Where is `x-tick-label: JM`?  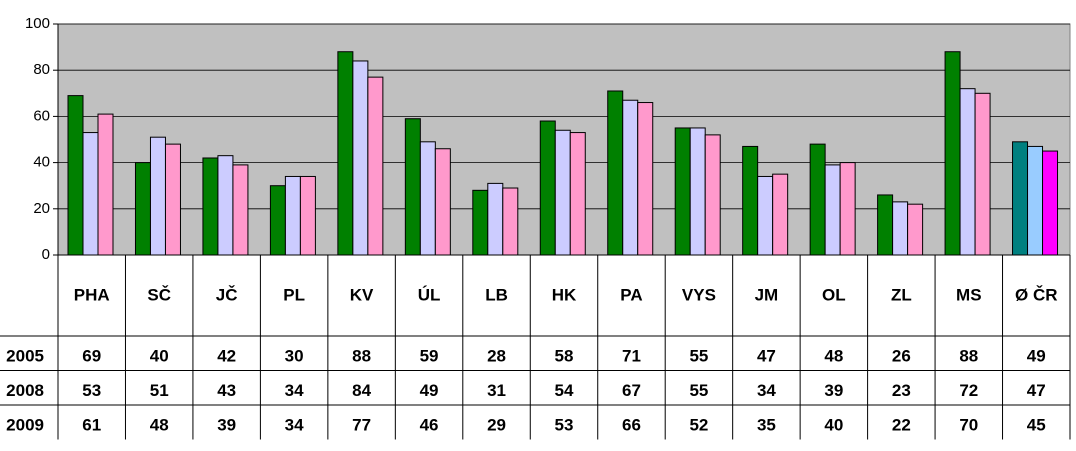
x-tick-label: JM is located at coordinates (767, 294).